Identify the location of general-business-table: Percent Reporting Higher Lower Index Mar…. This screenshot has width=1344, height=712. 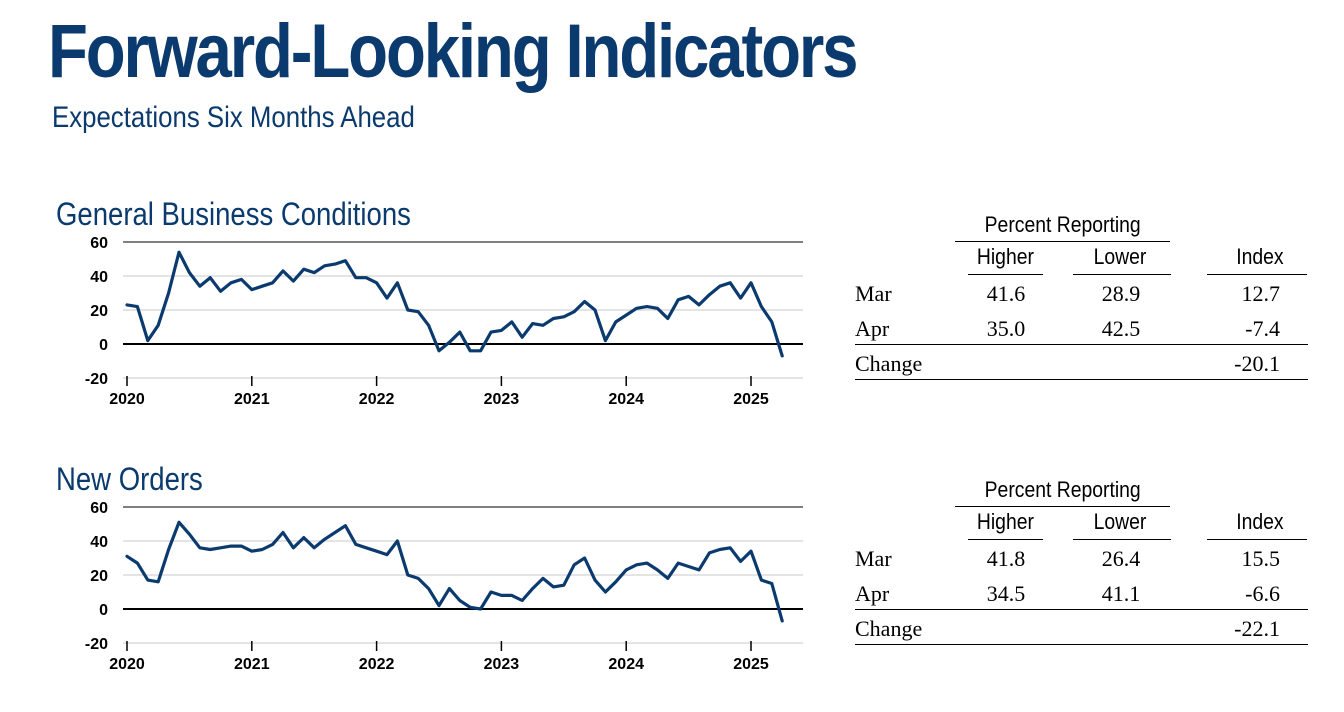
(1082, 307).